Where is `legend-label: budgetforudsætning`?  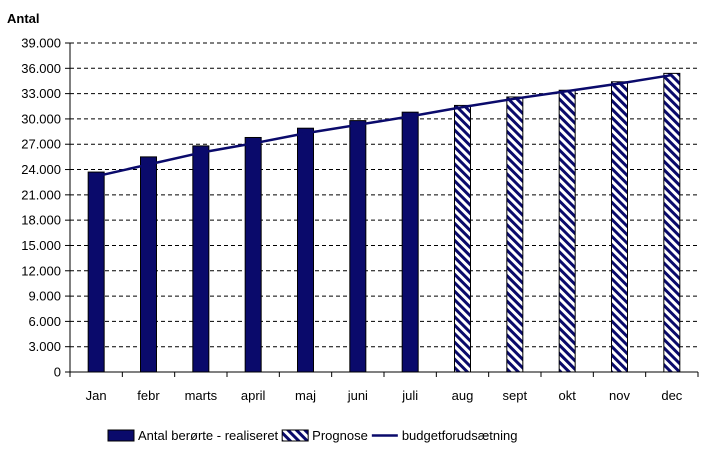
legend-label: budgetforudsætning is located at coordinates (460, 435).